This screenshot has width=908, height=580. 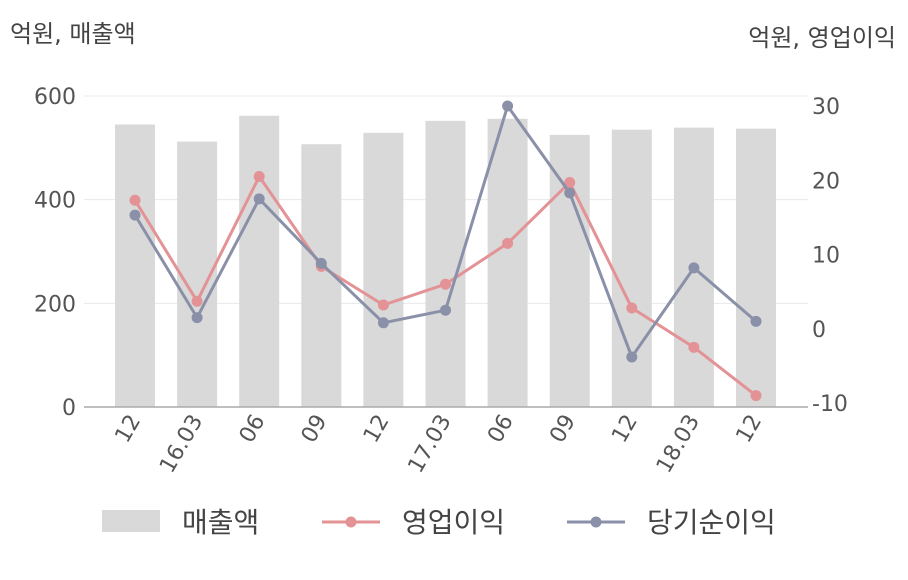 I want to click on left-axis-unit: 억원, 매출액, so click(x=73, y=34).